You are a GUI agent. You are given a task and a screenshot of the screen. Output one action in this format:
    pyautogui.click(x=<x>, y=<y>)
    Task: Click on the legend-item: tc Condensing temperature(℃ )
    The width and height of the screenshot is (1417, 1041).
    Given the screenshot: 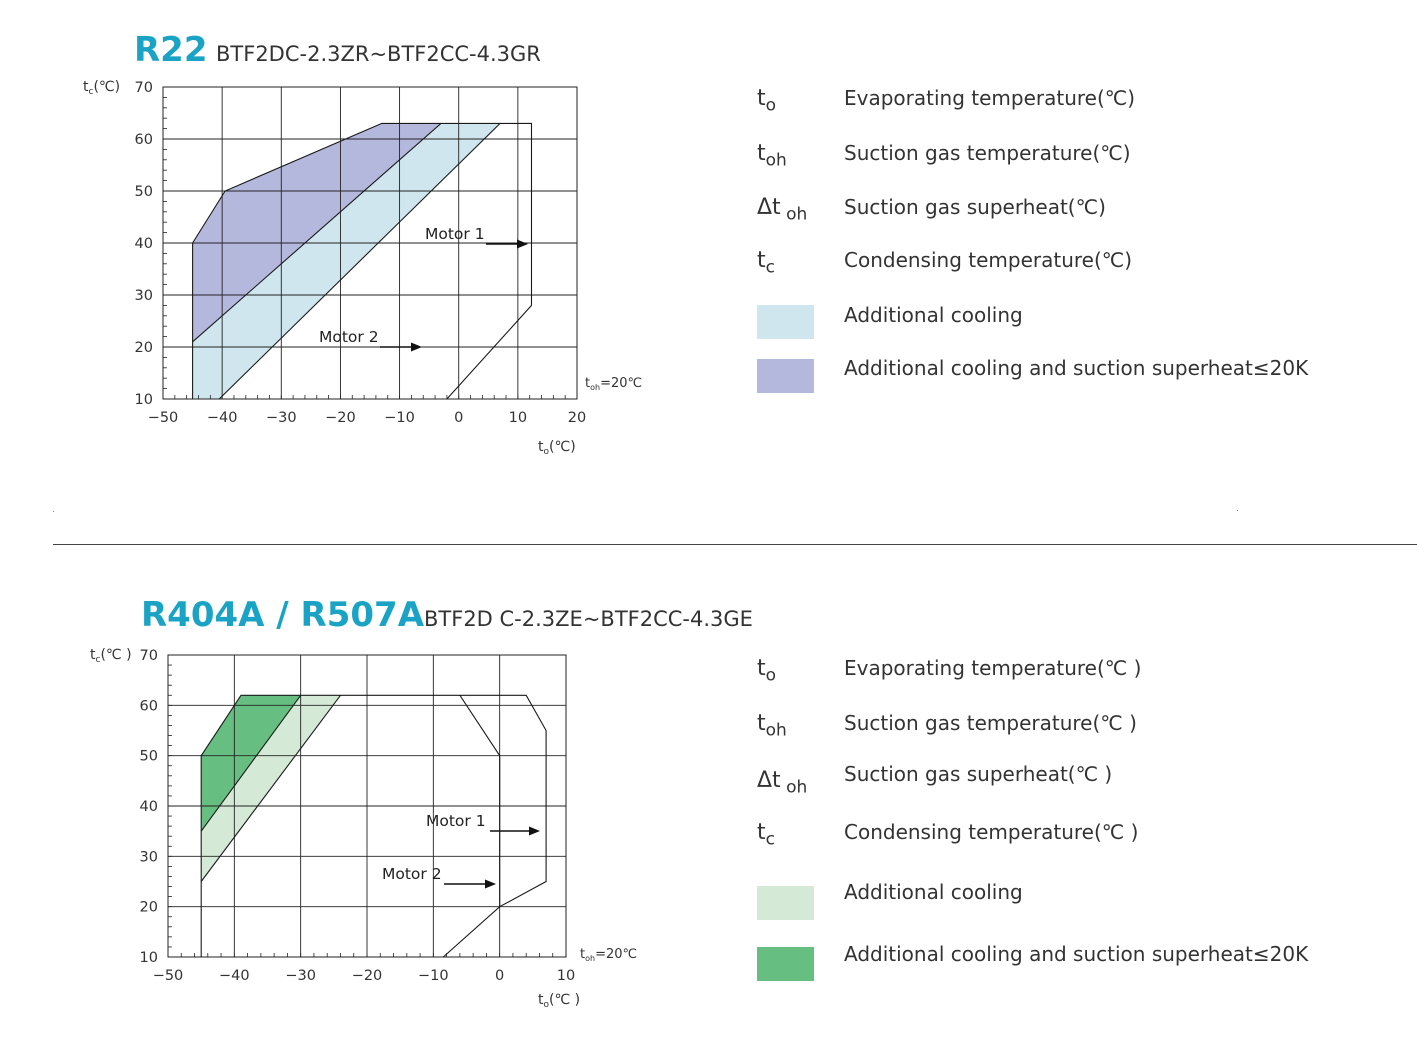 What is the action you would take?
    pyautogui.click(x=1077, y=840)
    